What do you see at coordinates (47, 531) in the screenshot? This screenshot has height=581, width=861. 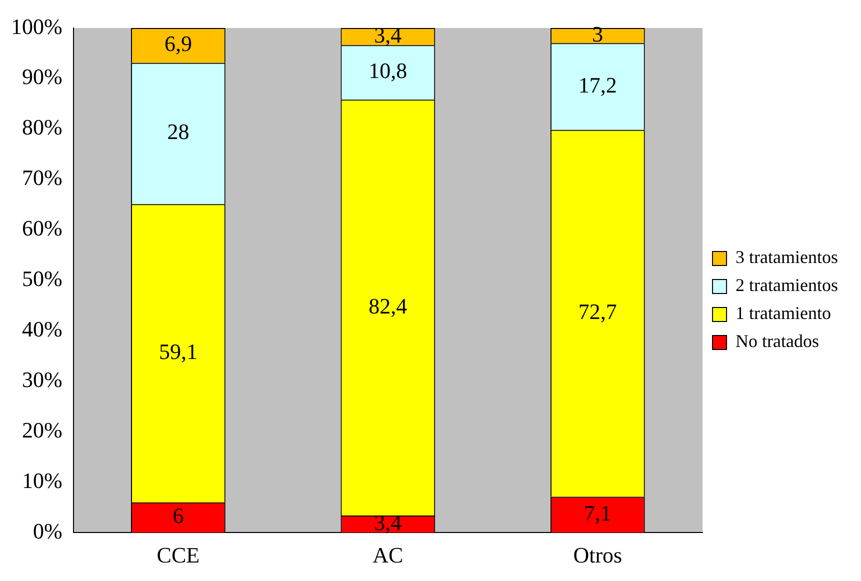 I see `y-tick-label: 0%` at bounding box center [47, 531].